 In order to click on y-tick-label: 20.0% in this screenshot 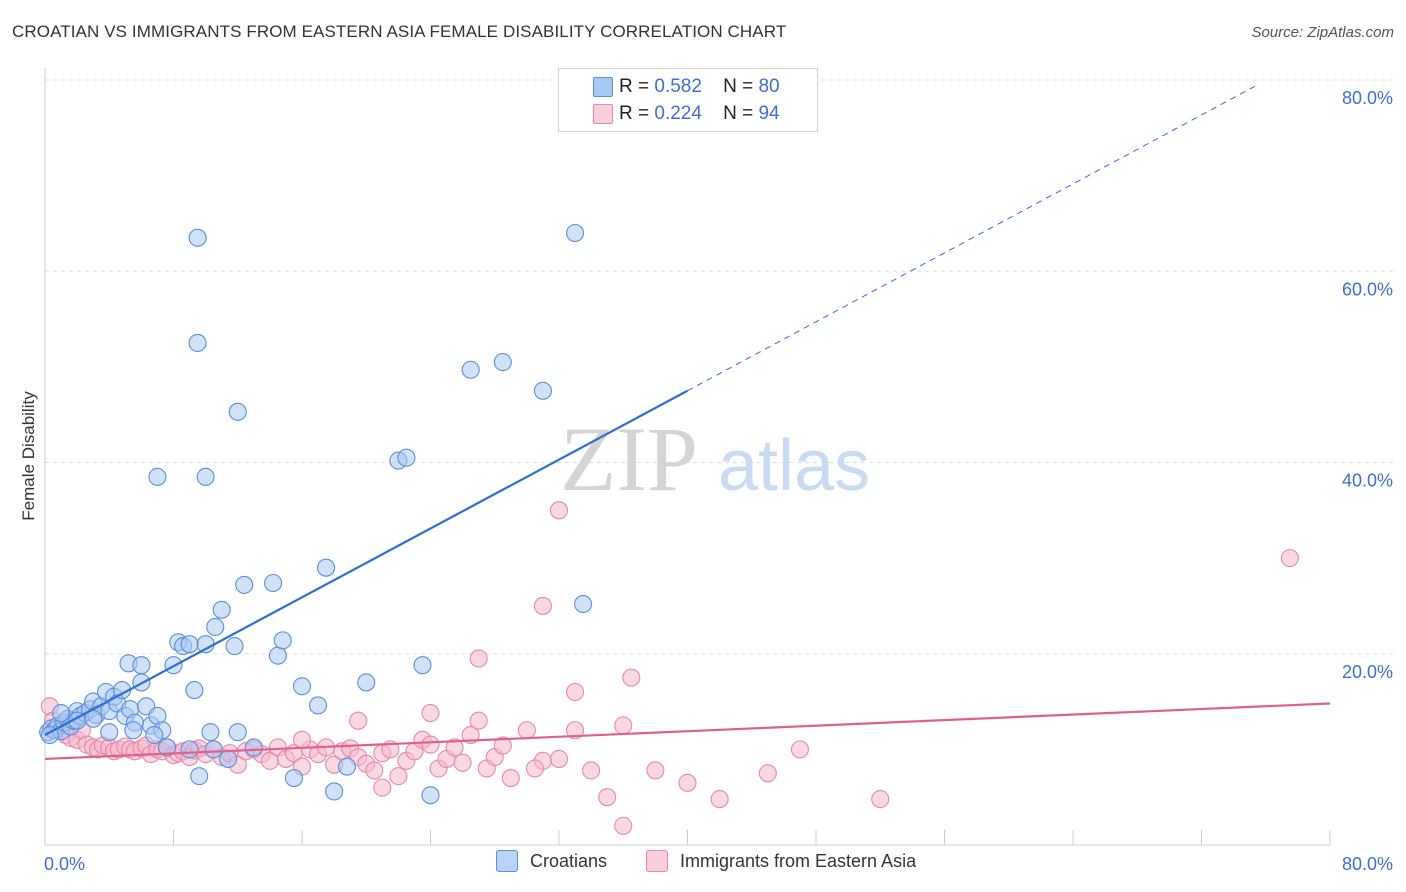, I will do `click(1367, 672)`.